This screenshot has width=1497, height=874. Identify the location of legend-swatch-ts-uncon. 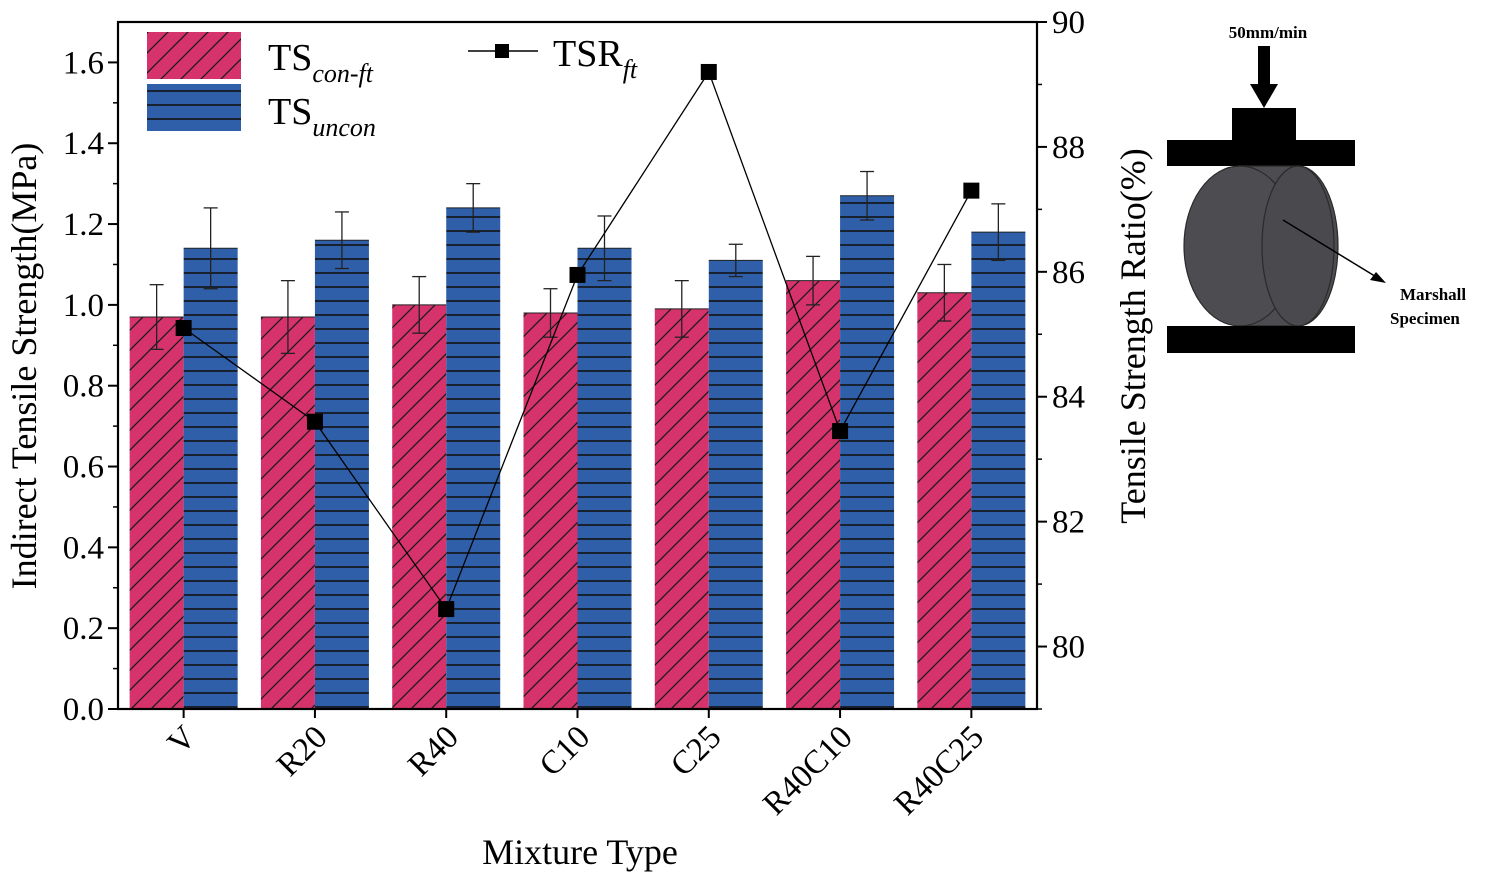
(194, 107).